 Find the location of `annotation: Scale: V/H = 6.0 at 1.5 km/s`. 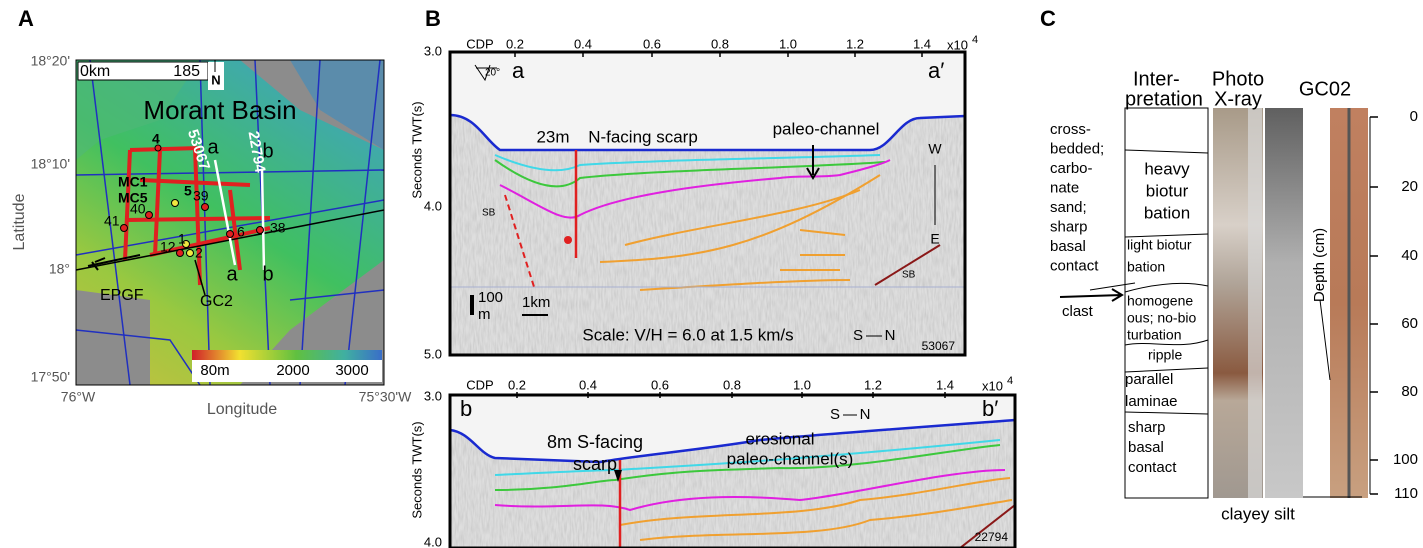

annotation: Scale: V/H = 6.0 at 1.5 km/s is located at coordinates (687, 334).